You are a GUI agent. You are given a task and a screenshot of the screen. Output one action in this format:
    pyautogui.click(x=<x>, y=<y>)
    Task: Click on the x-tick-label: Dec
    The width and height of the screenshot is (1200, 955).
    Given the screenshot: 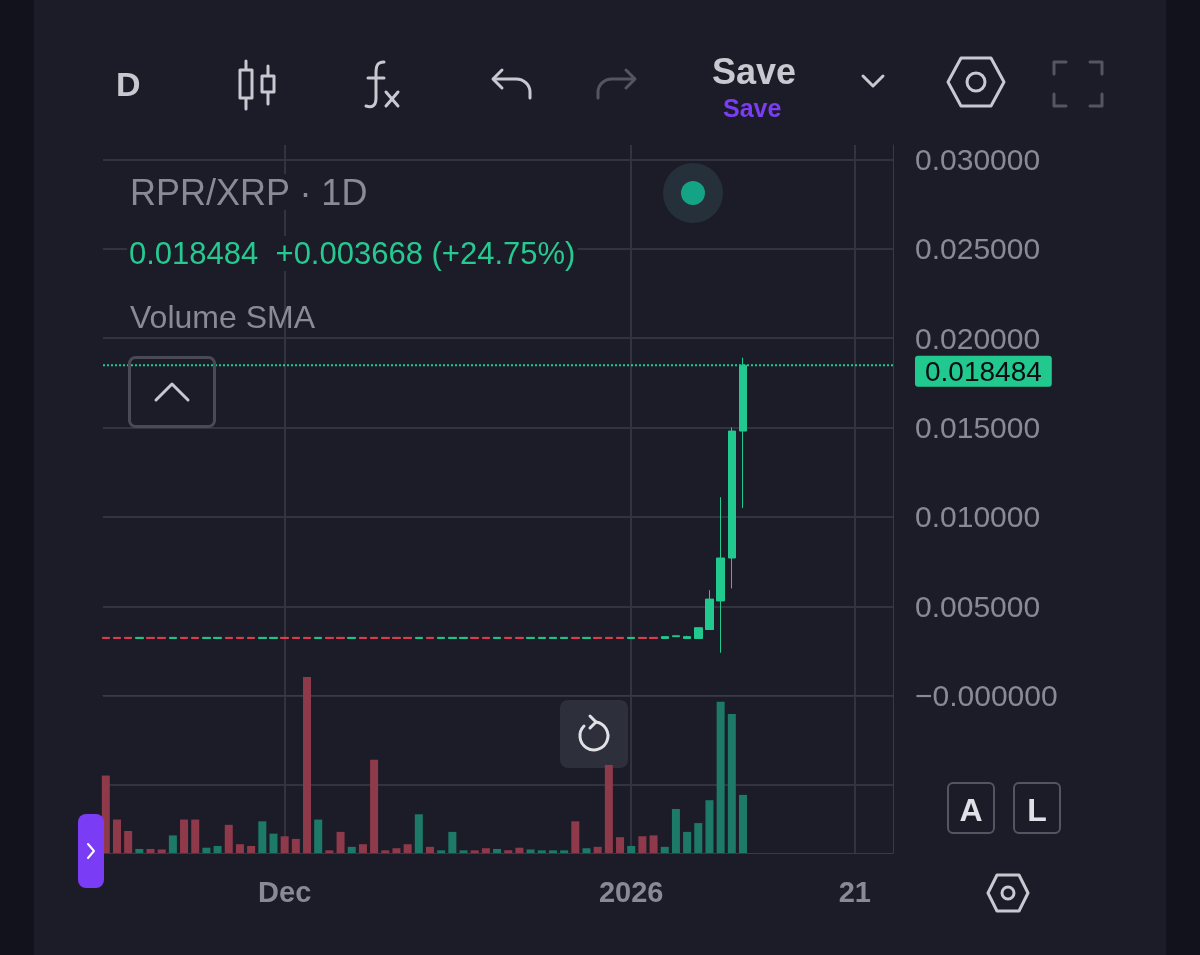 What is the action you would take?
    pyautogui.click(x=285, y=891)
    